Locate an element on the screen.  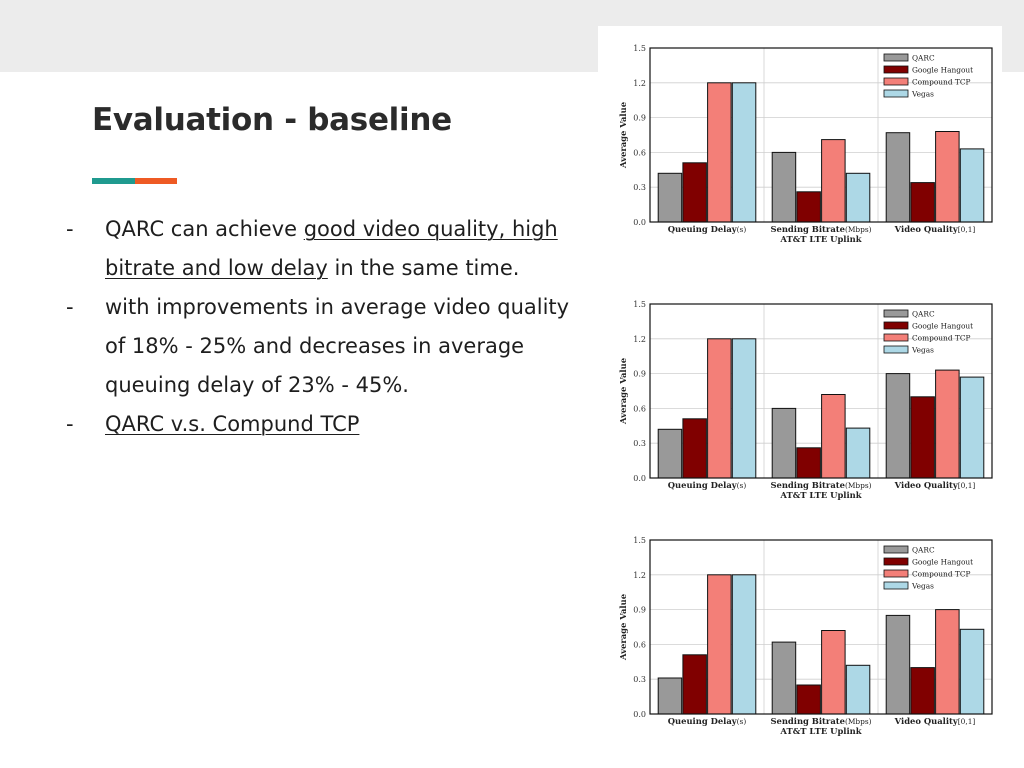
underlined-text: QARC v.s. Compund TCP is located at coordinates (232, 424).